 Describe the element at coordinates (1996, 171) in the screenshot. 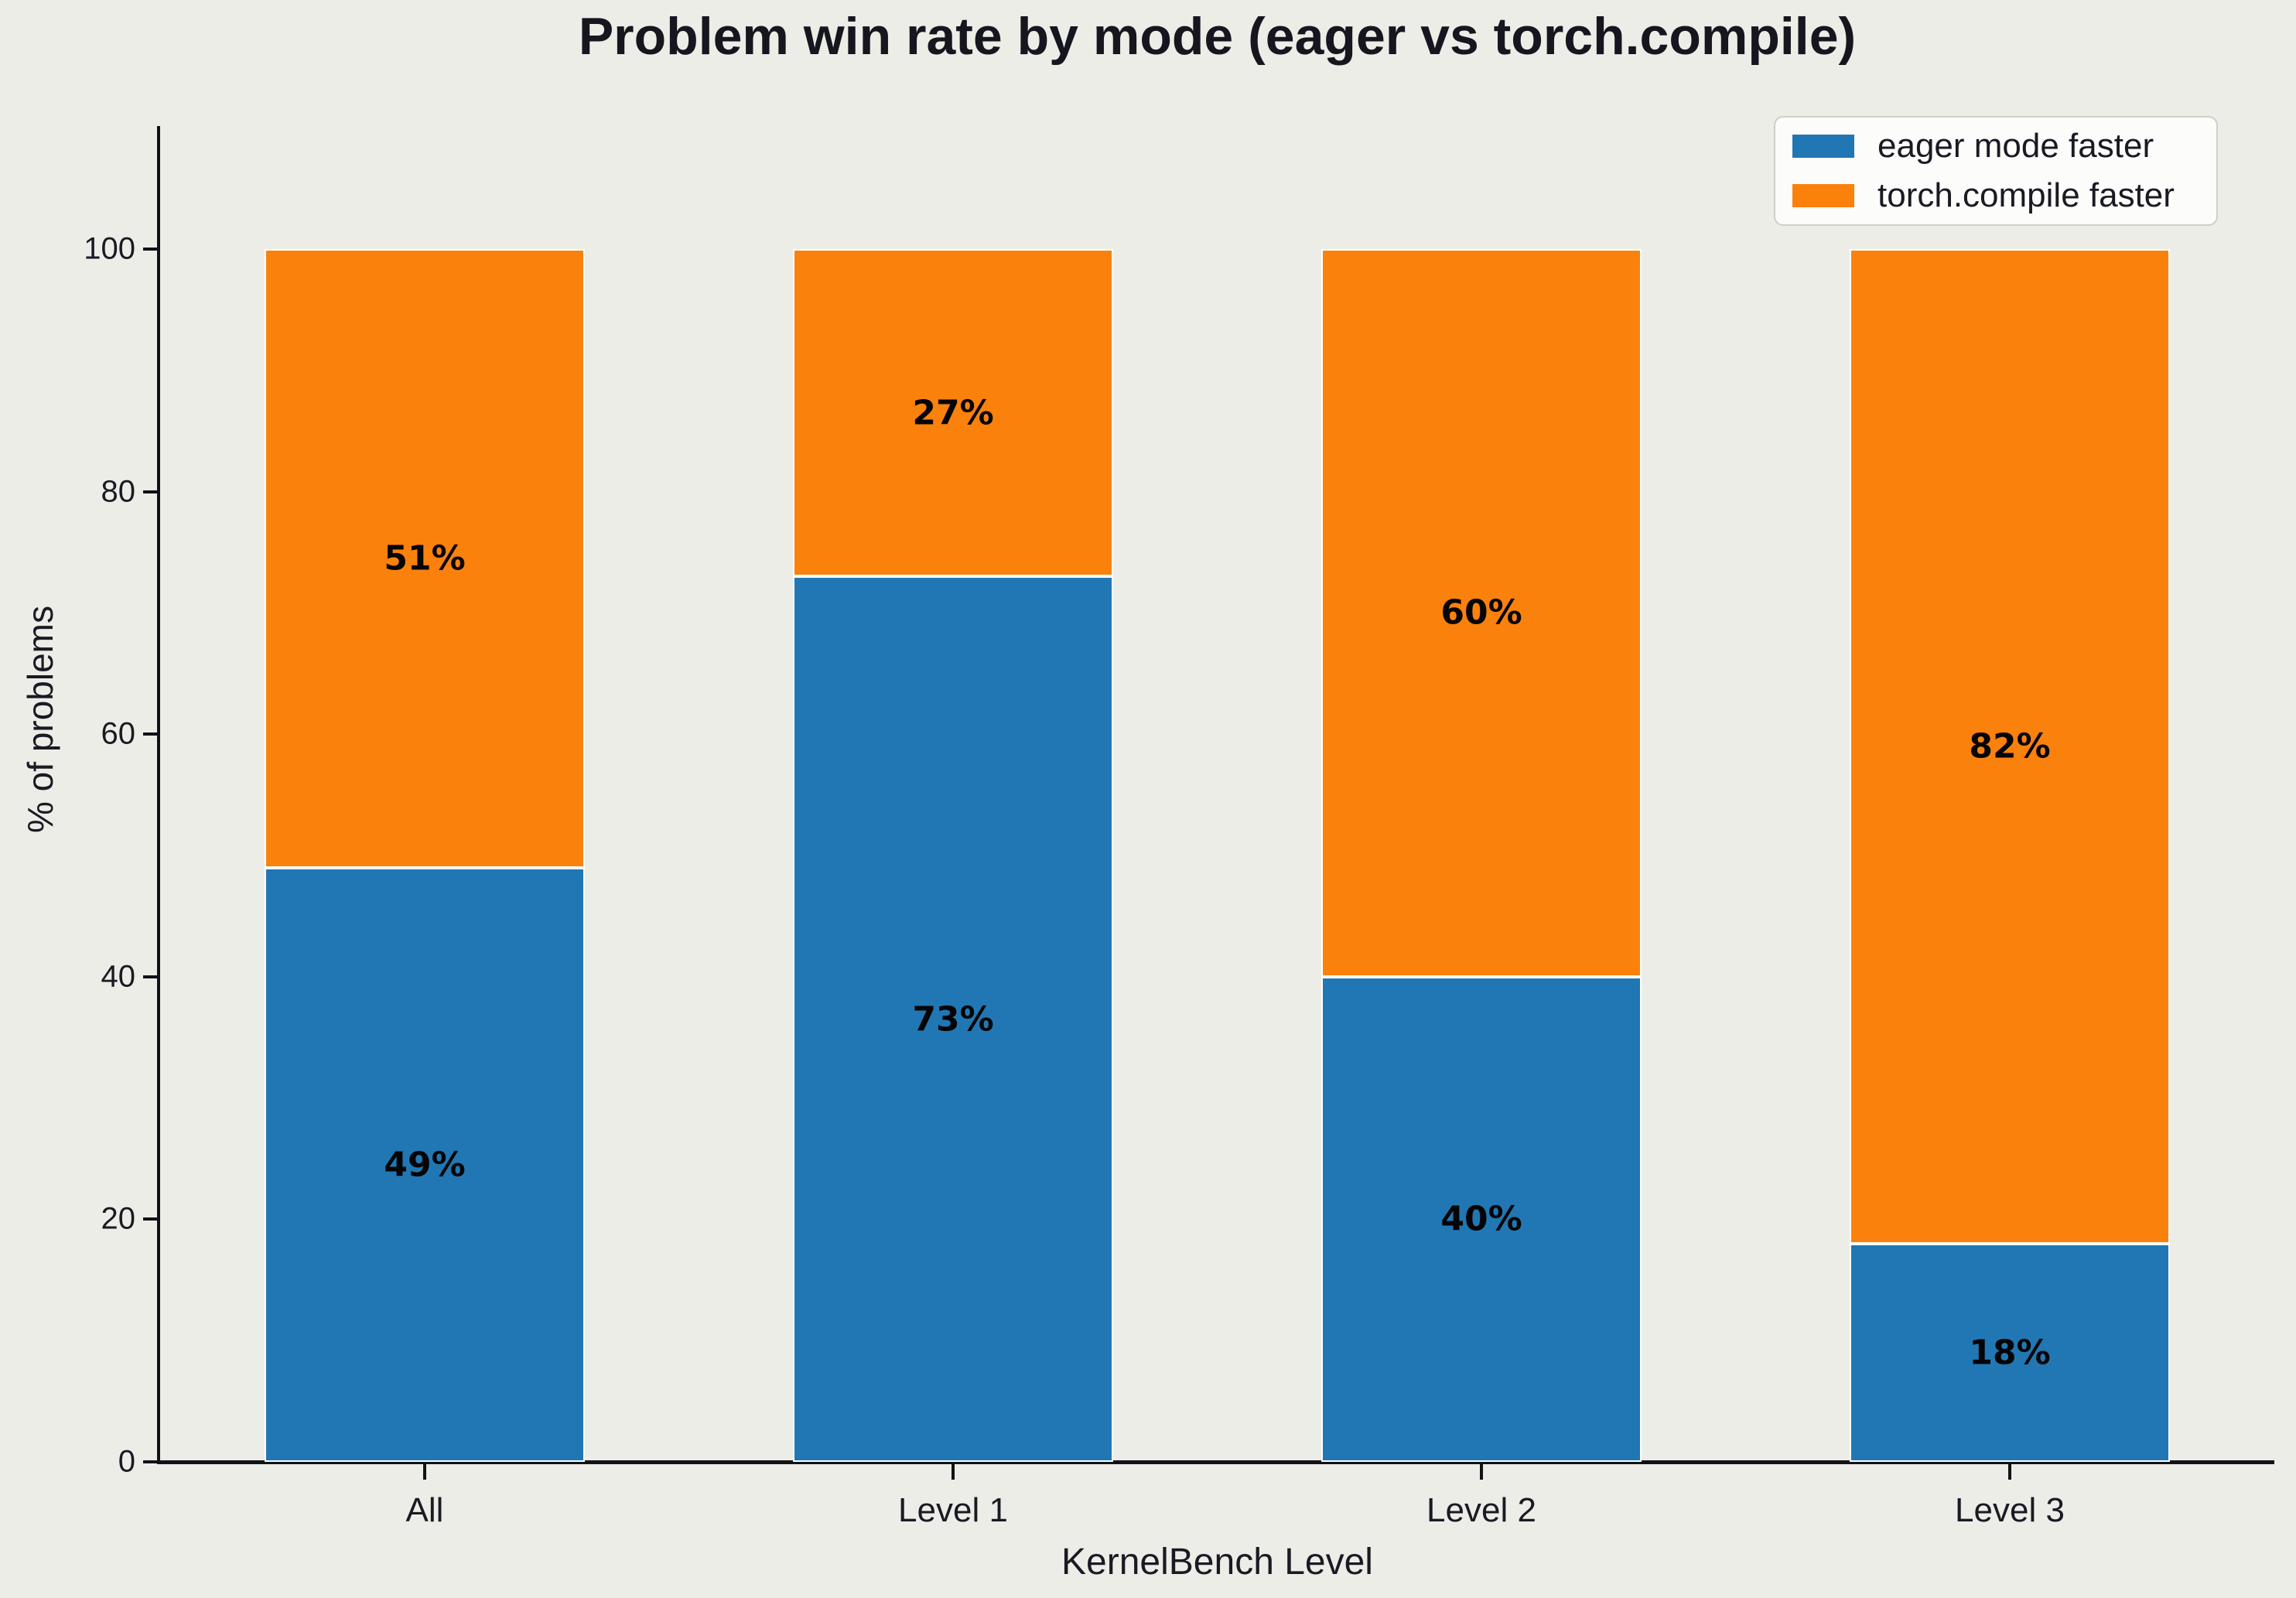

I see `legend: eager mode faster torch.compile faster` at that location.